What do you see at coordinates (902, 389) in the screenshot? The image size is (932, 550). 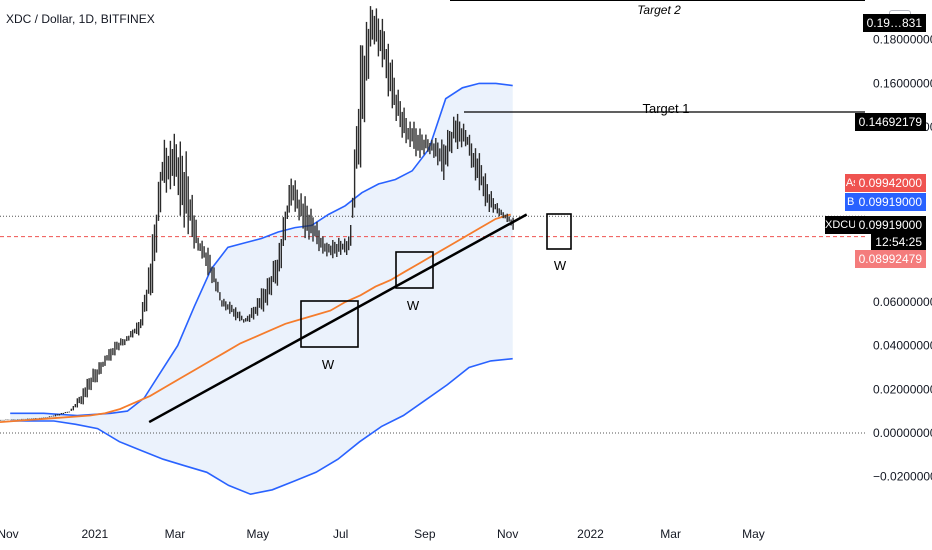 I see `y-tick-label: 0.02000000` at bounding box center [902, 389].